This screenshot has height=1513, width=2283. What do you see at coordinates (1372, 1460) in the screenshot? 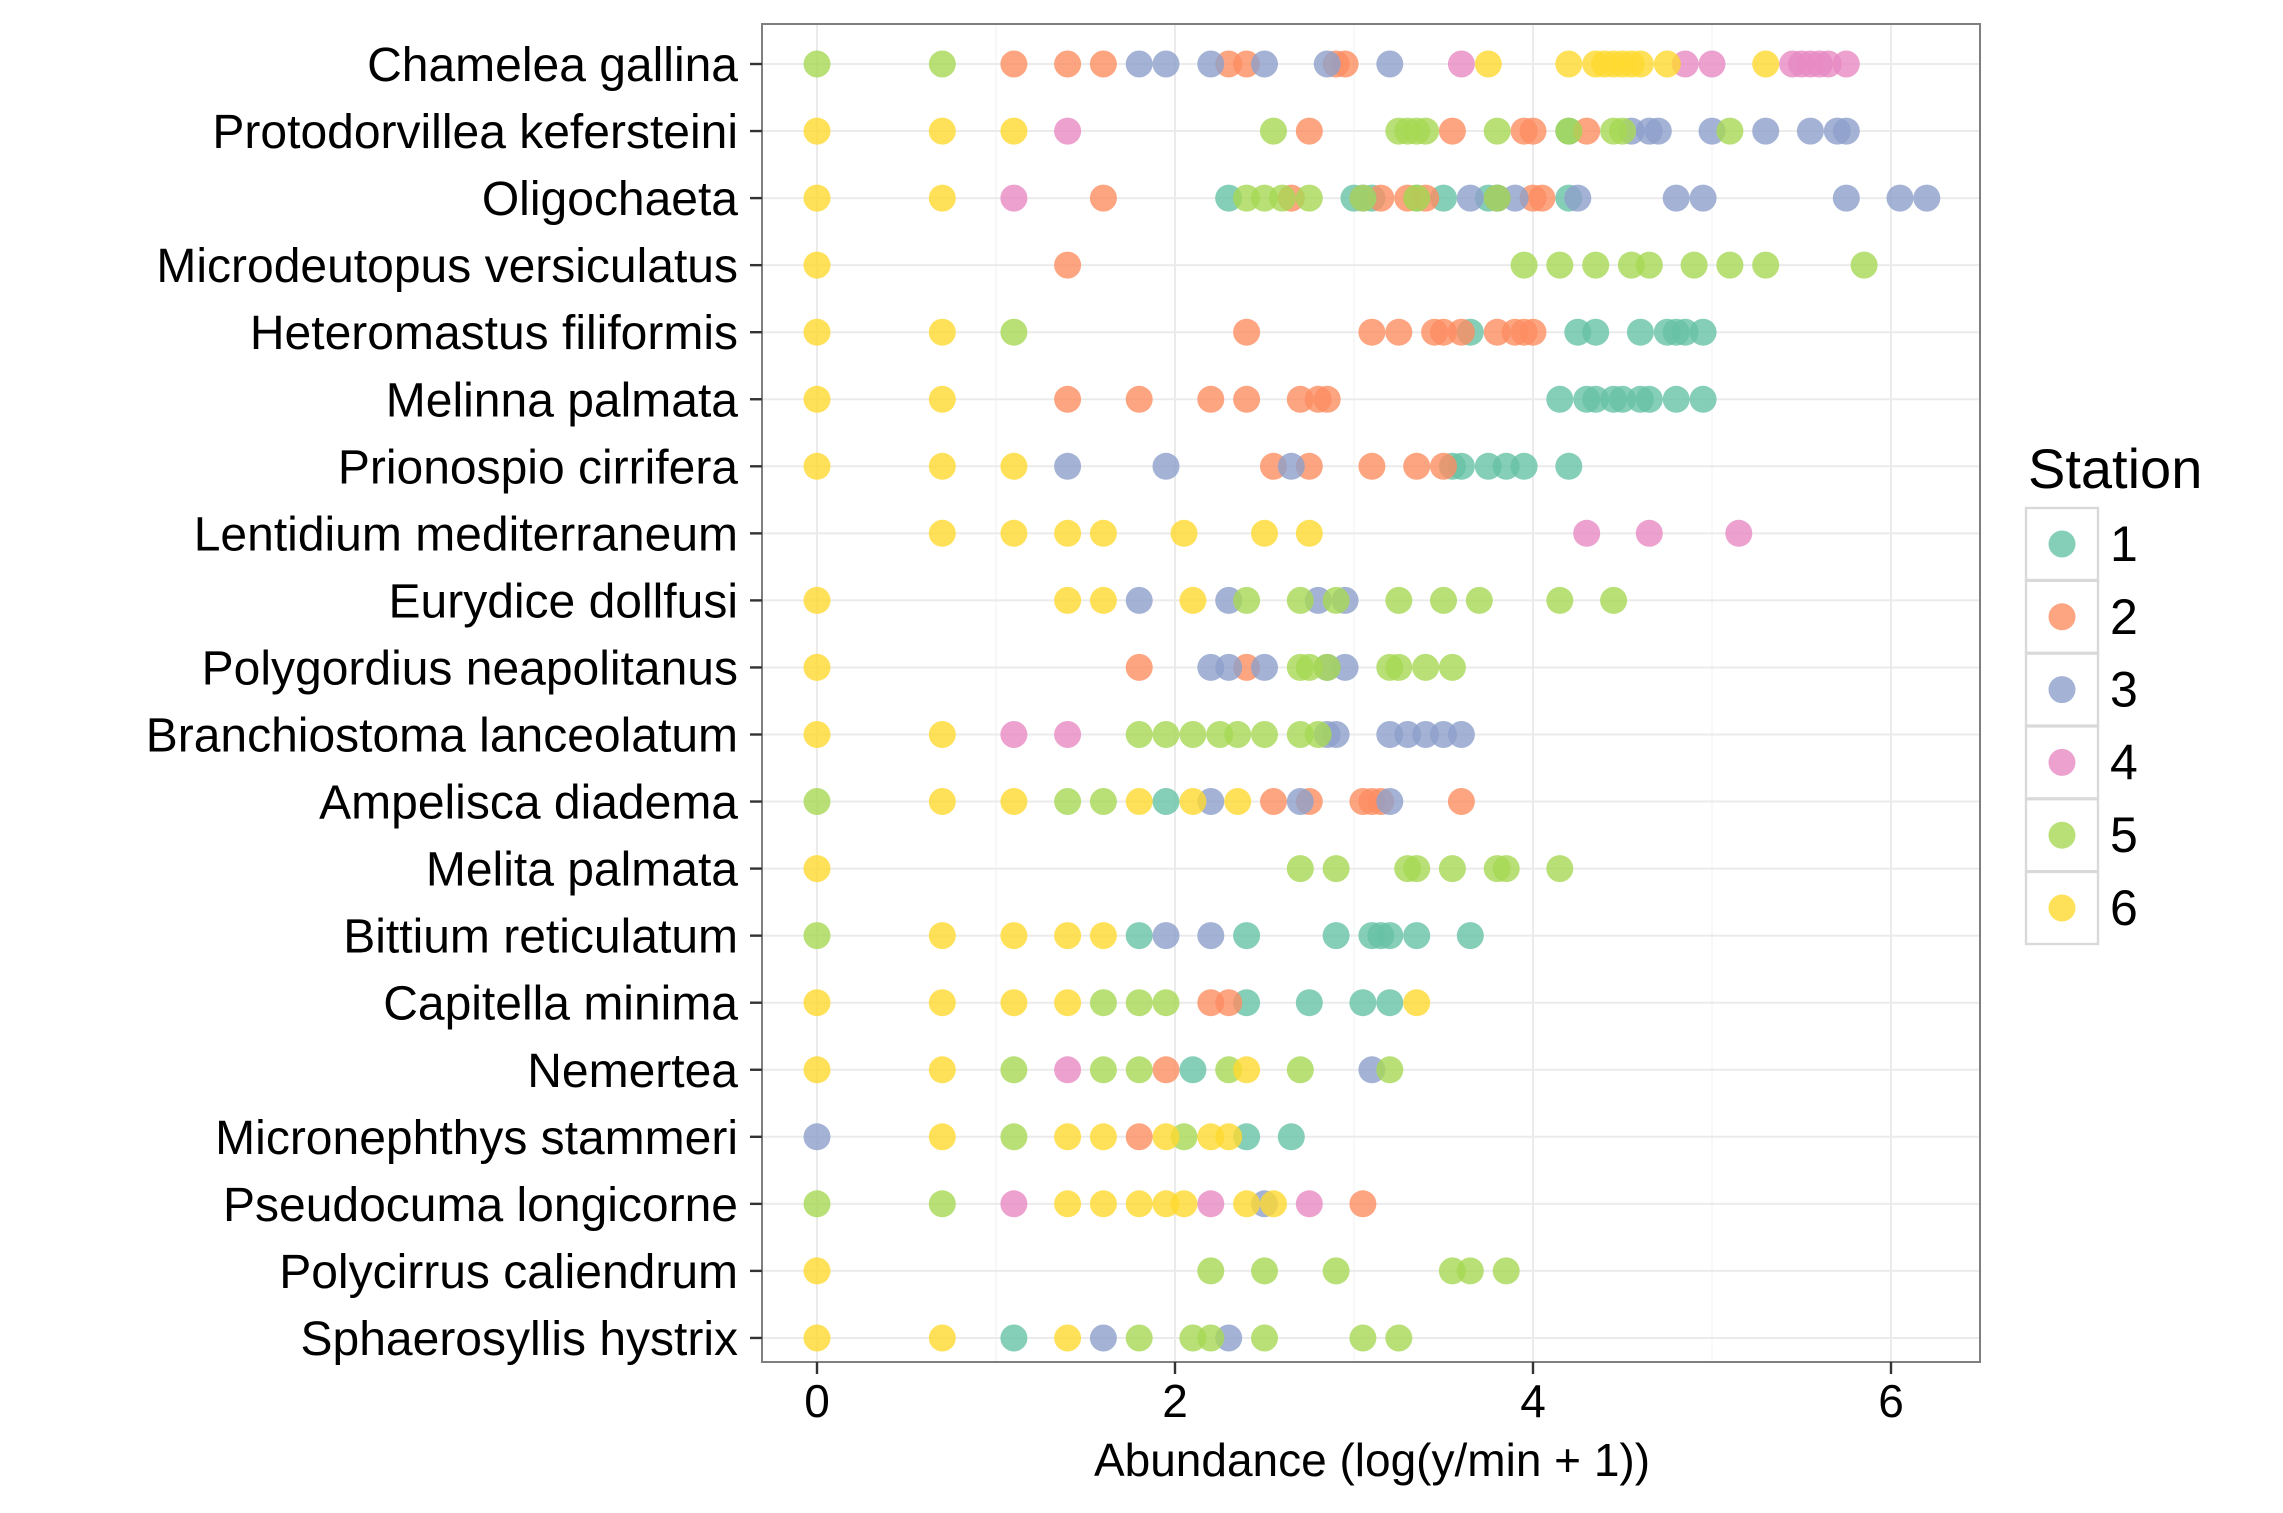
I see `x-axis-title: Abundance (log(y/min + 1))` at bounding box center [1372, 1460].